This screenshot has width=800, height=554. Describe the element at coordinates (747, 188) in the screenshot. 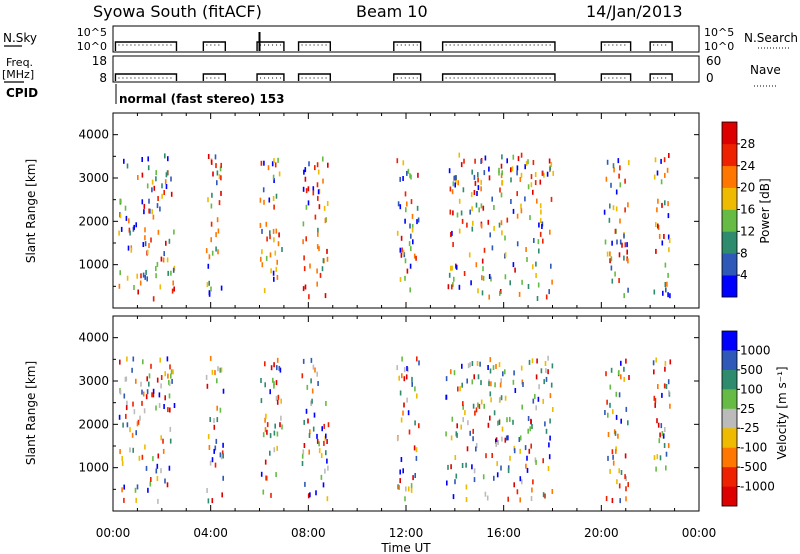

I see `colorbar-tick-label: 20` at that location.